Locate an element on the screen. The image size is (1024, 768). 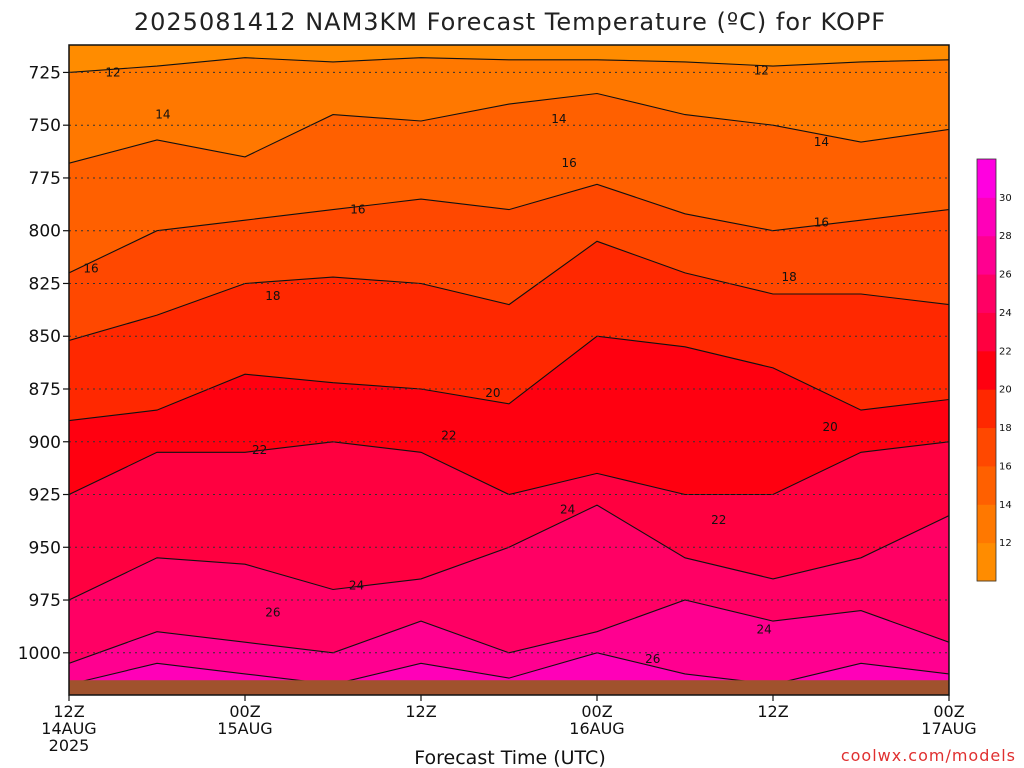
x-axis-title: Forecast Time (UTC) is located at coordinates (509, 757).